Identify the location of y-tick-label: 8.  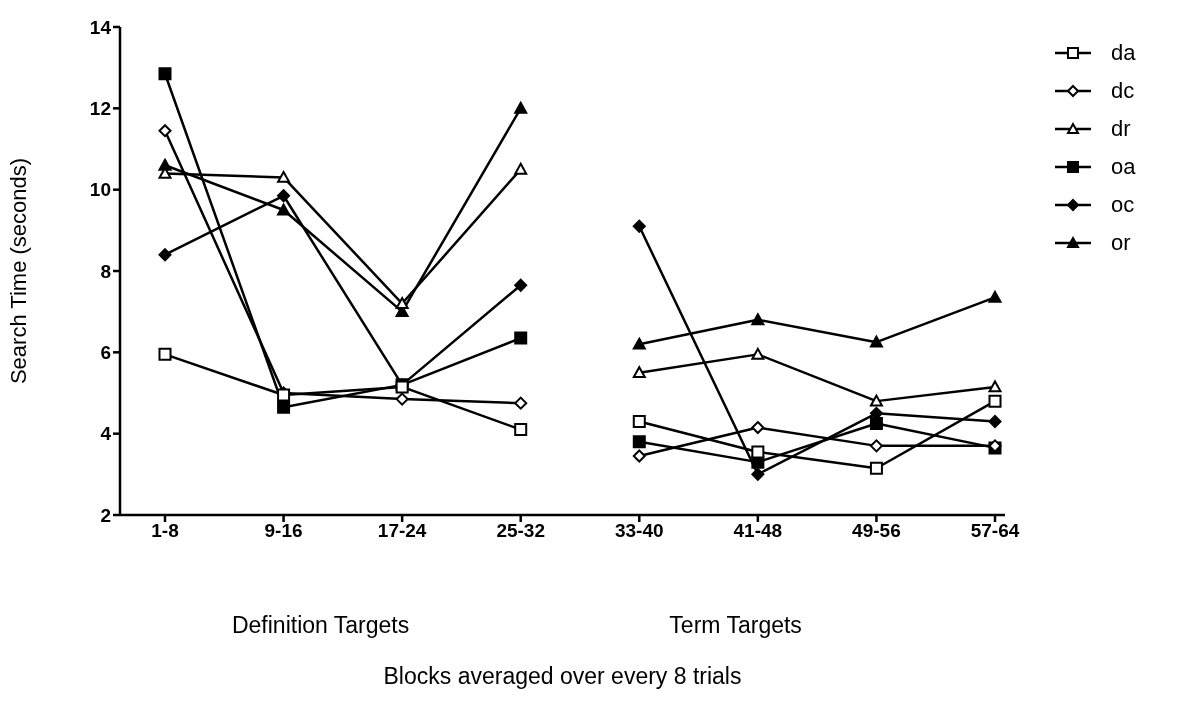
(105, 271).